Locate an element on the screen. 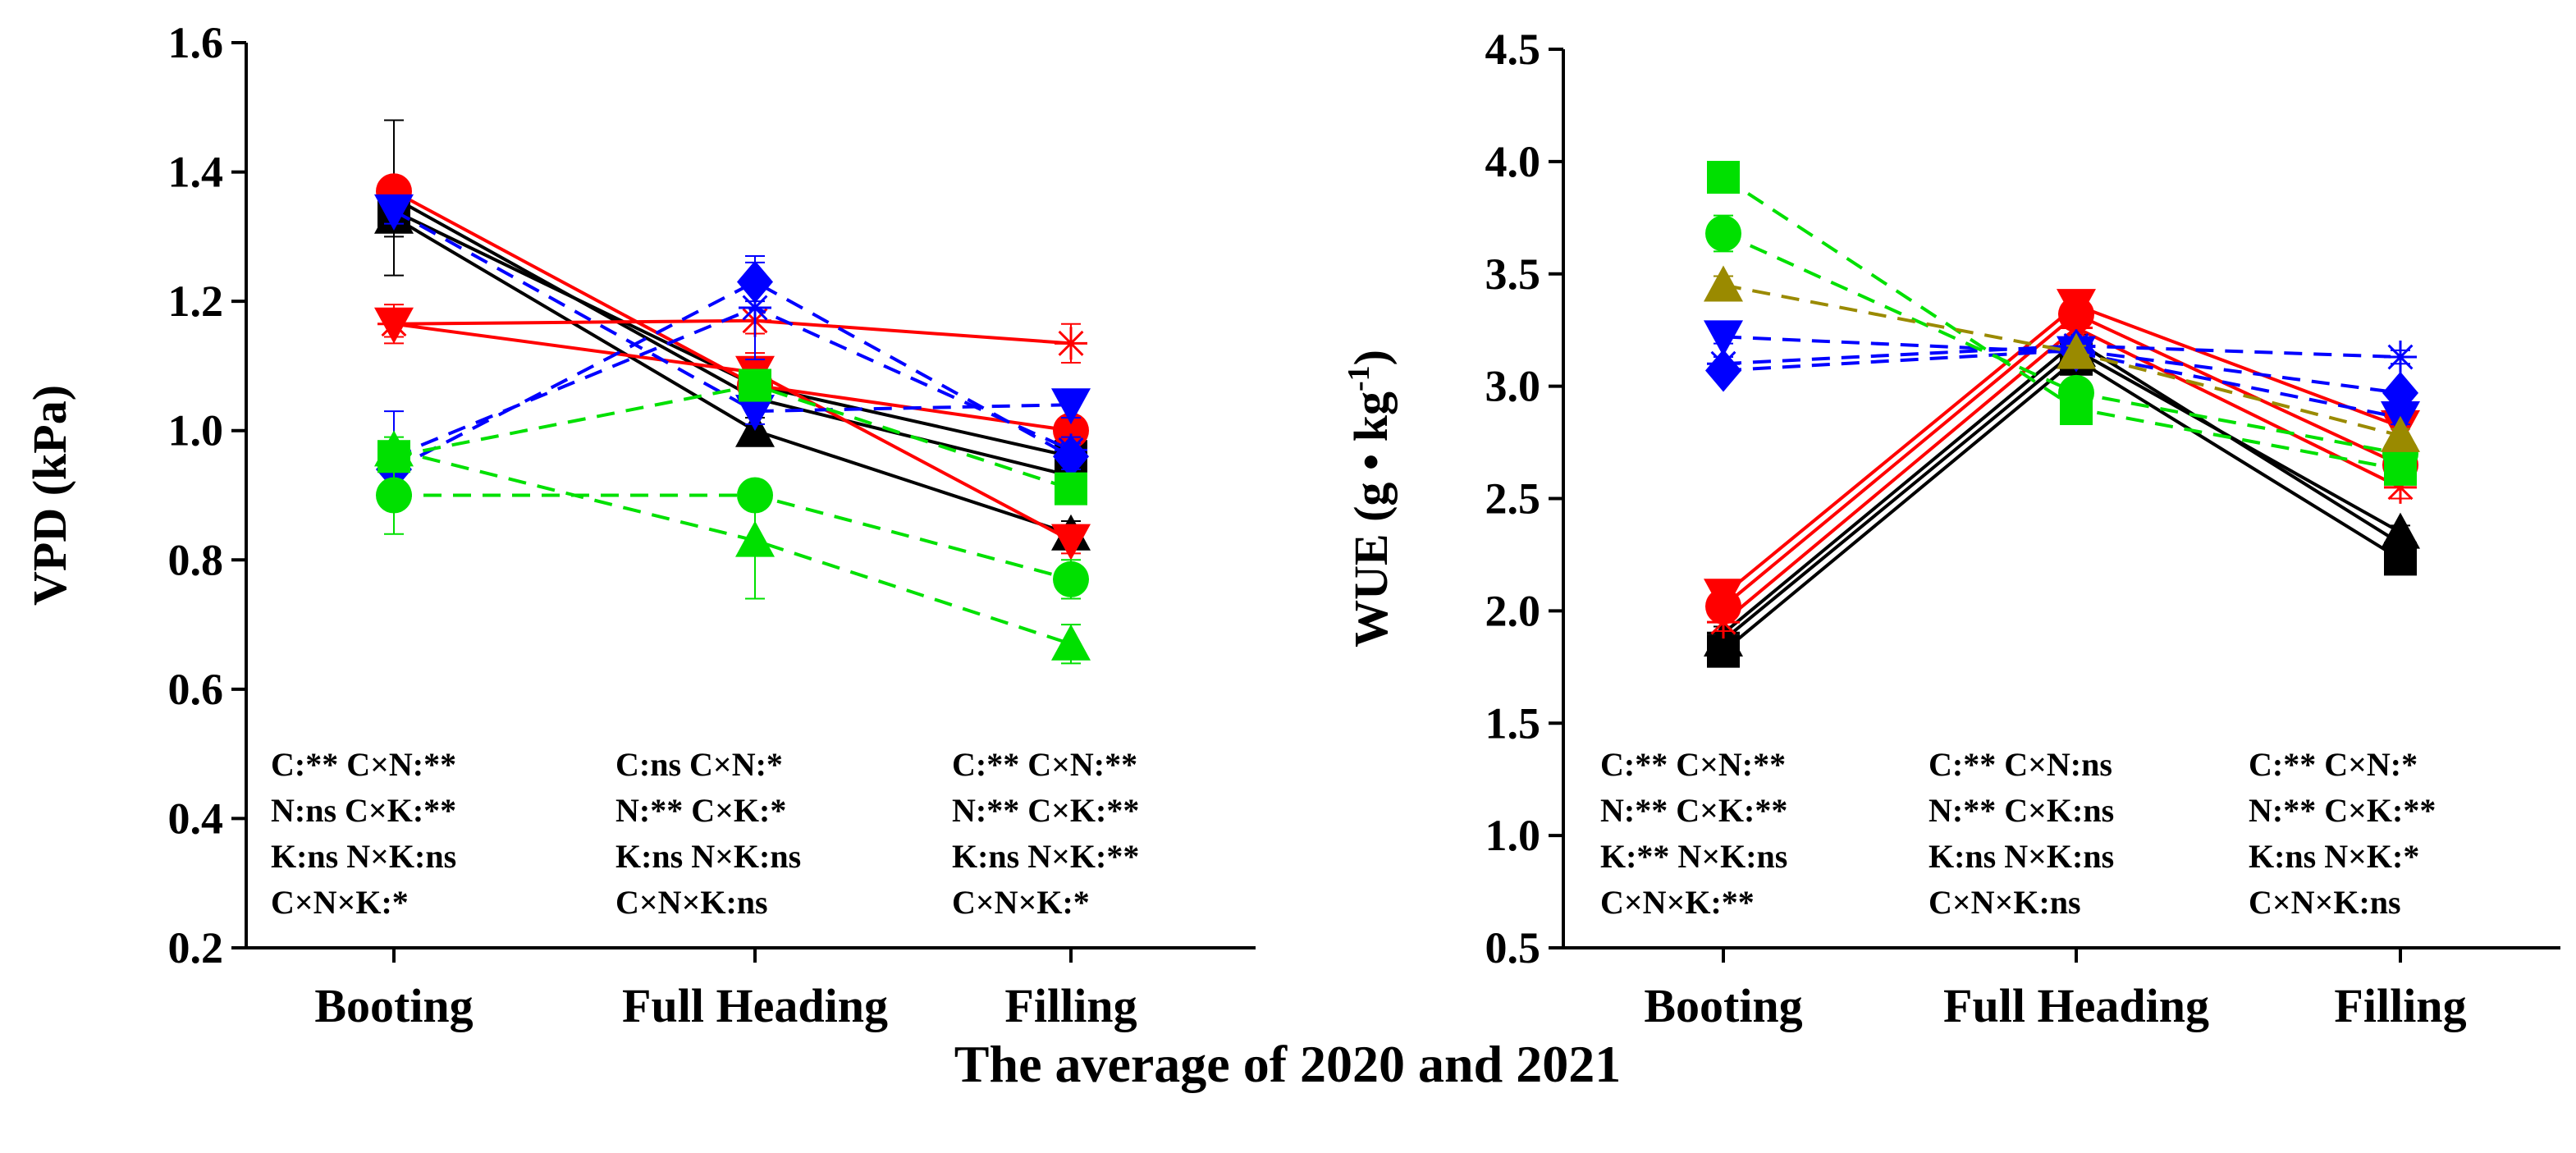 This screenshot has width=2576, height=1153. series-line-blue-diamond is located at coordinates (2062, 372).